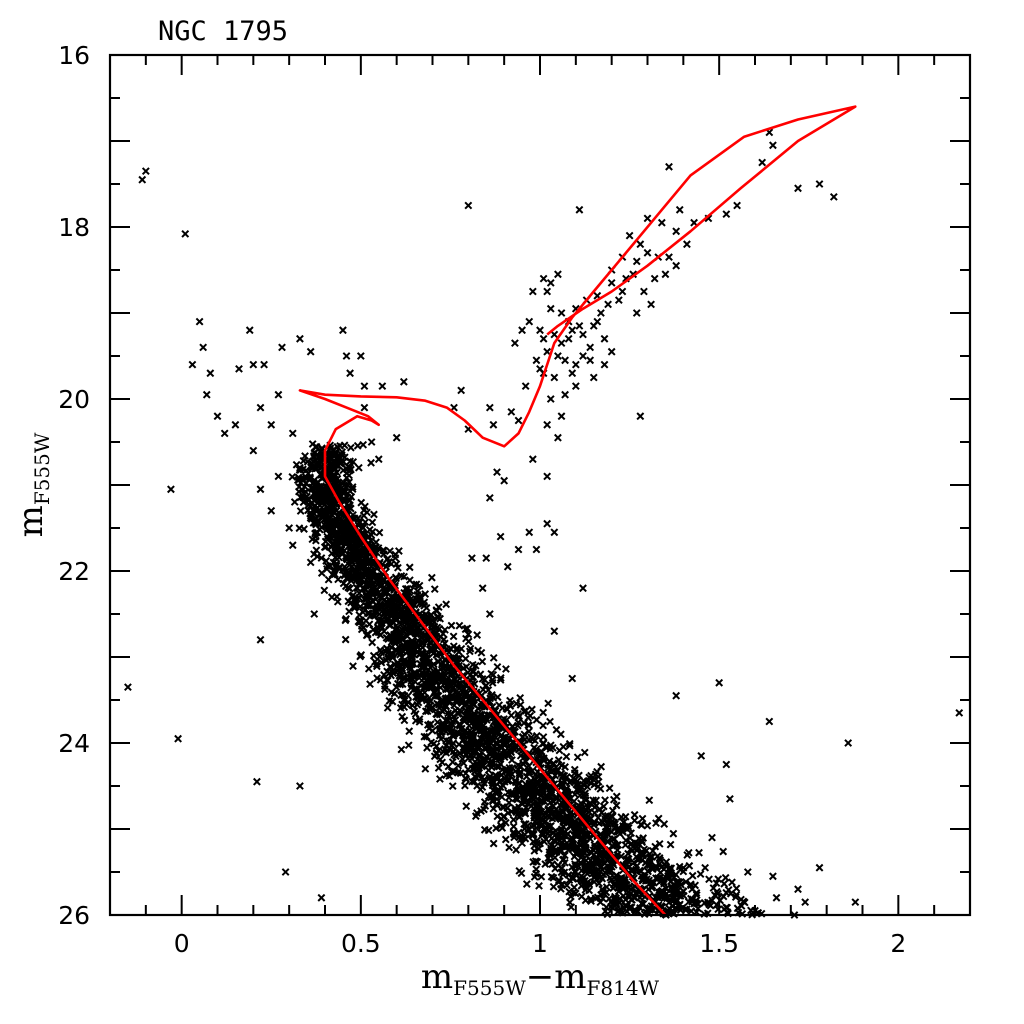 This screenshot has height=1024, width=1024. Describe the element at coordinates (74, 743) in the screenshot. I see `y-tick-label: 24` at that location.